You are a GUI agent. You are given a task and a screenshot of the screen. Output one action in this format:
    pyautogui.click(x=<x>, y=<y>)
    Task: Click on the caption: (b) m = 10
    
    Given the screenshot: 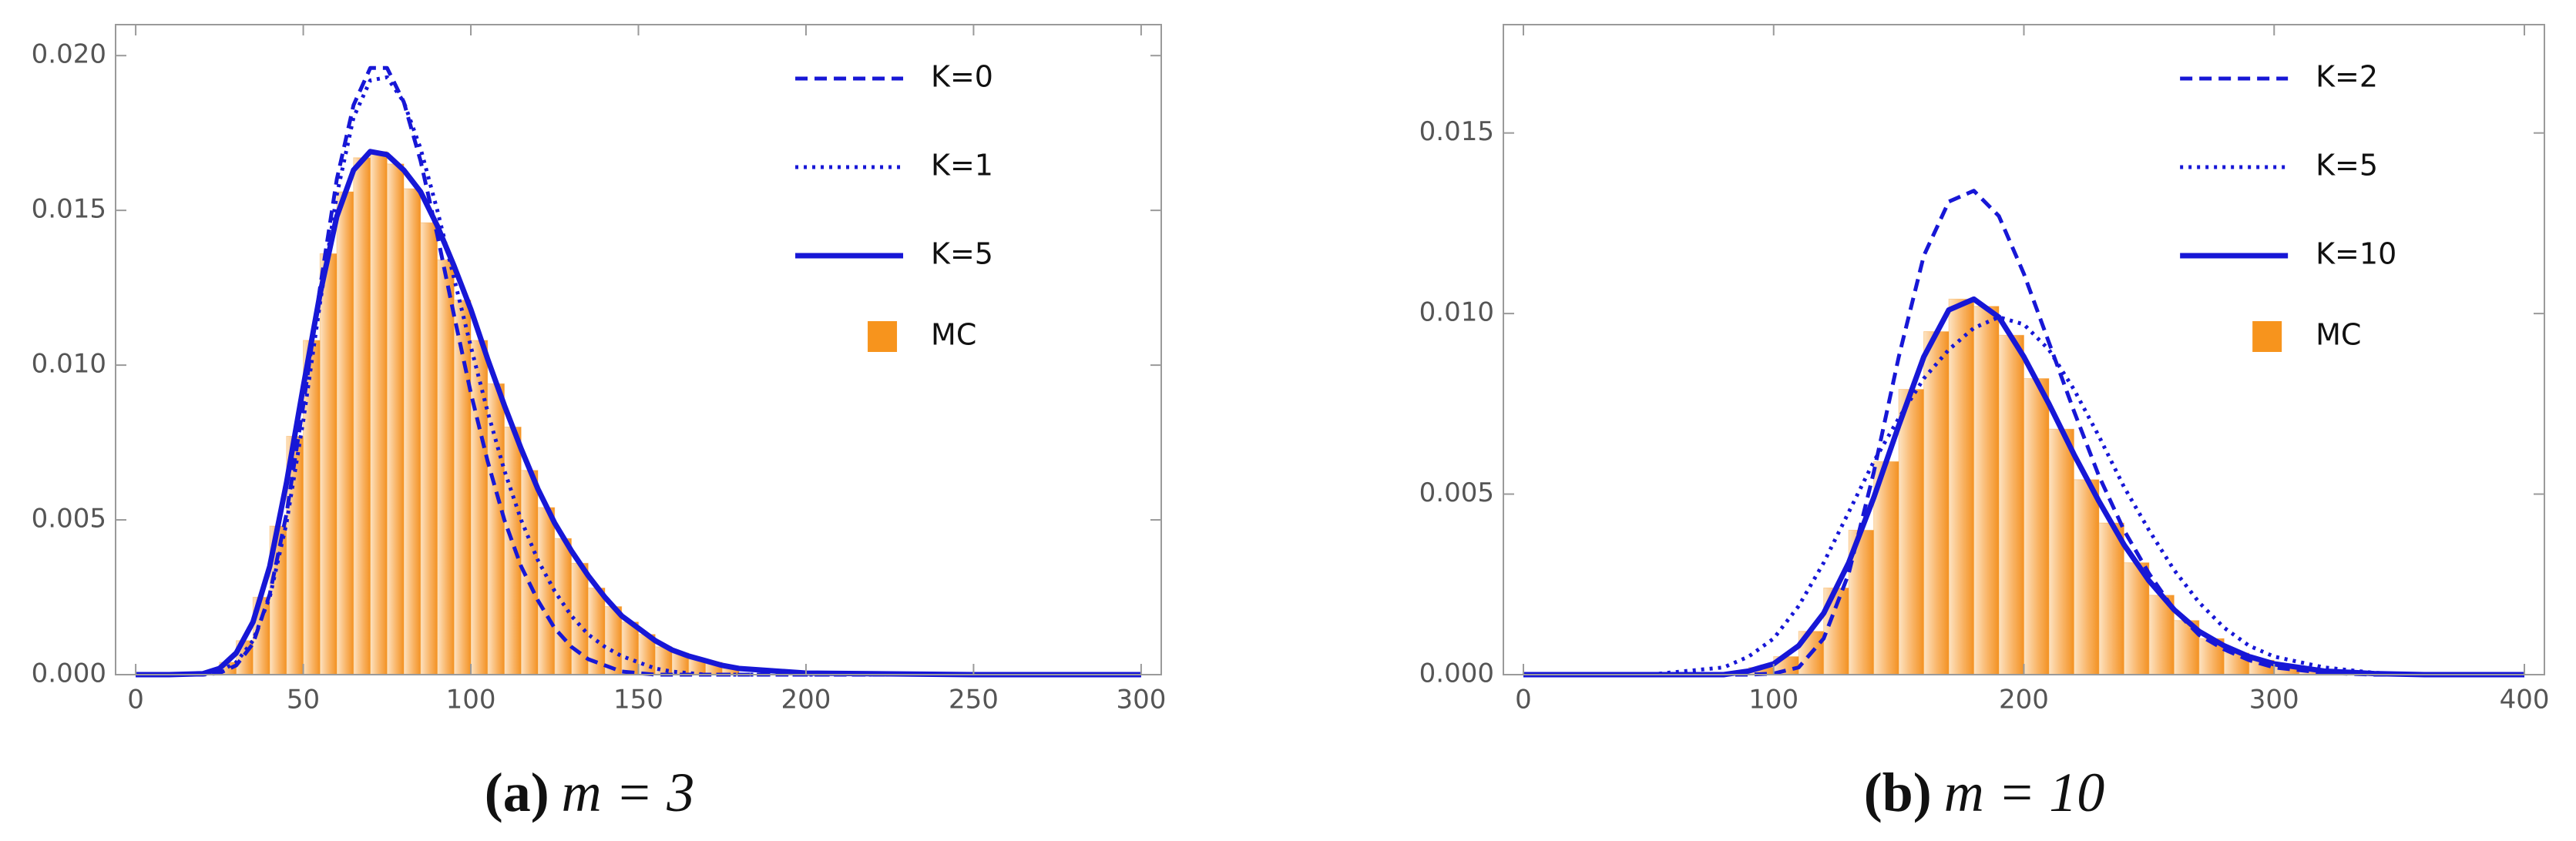 What is the action you would take?
    pyautogui.click(x=1984, y=792)
    